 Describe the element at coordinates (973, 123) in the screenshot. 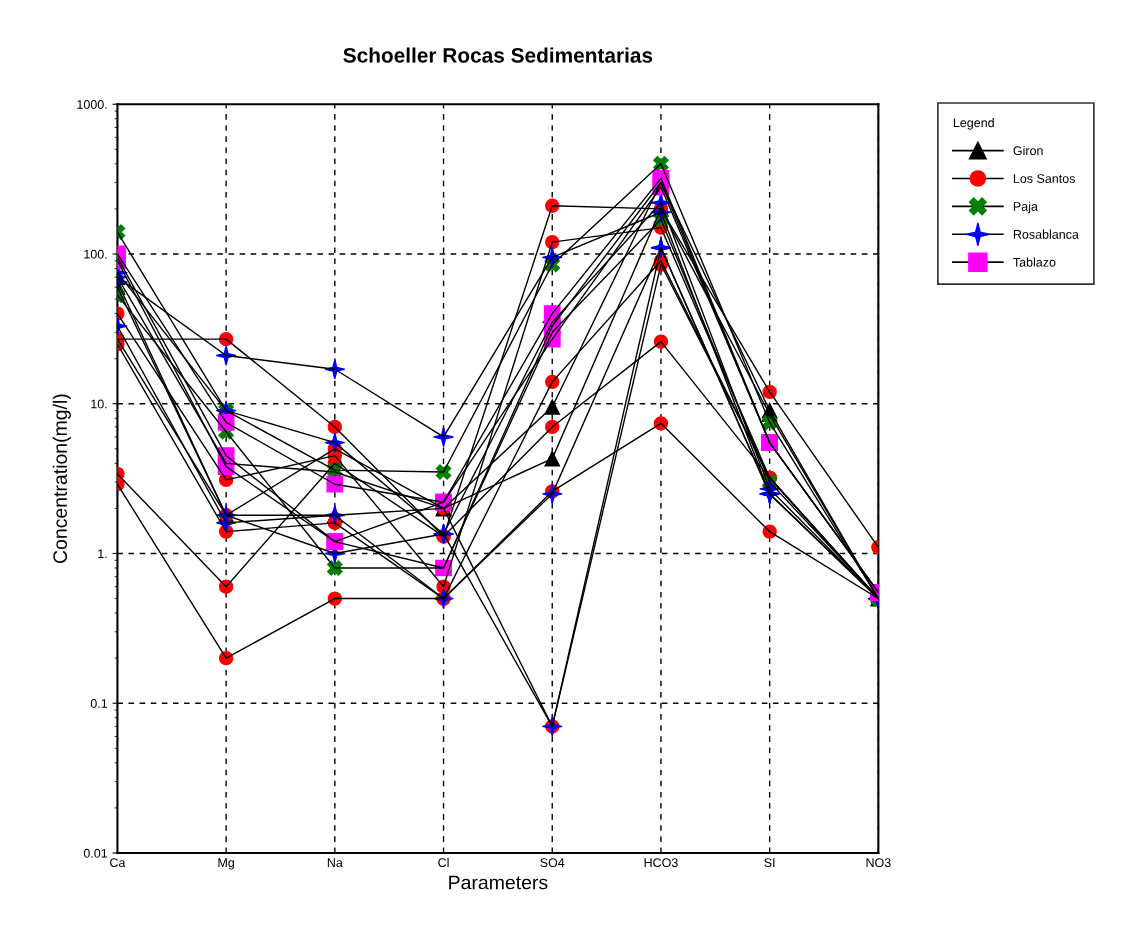

I see `legend-title: Legend` at that location.